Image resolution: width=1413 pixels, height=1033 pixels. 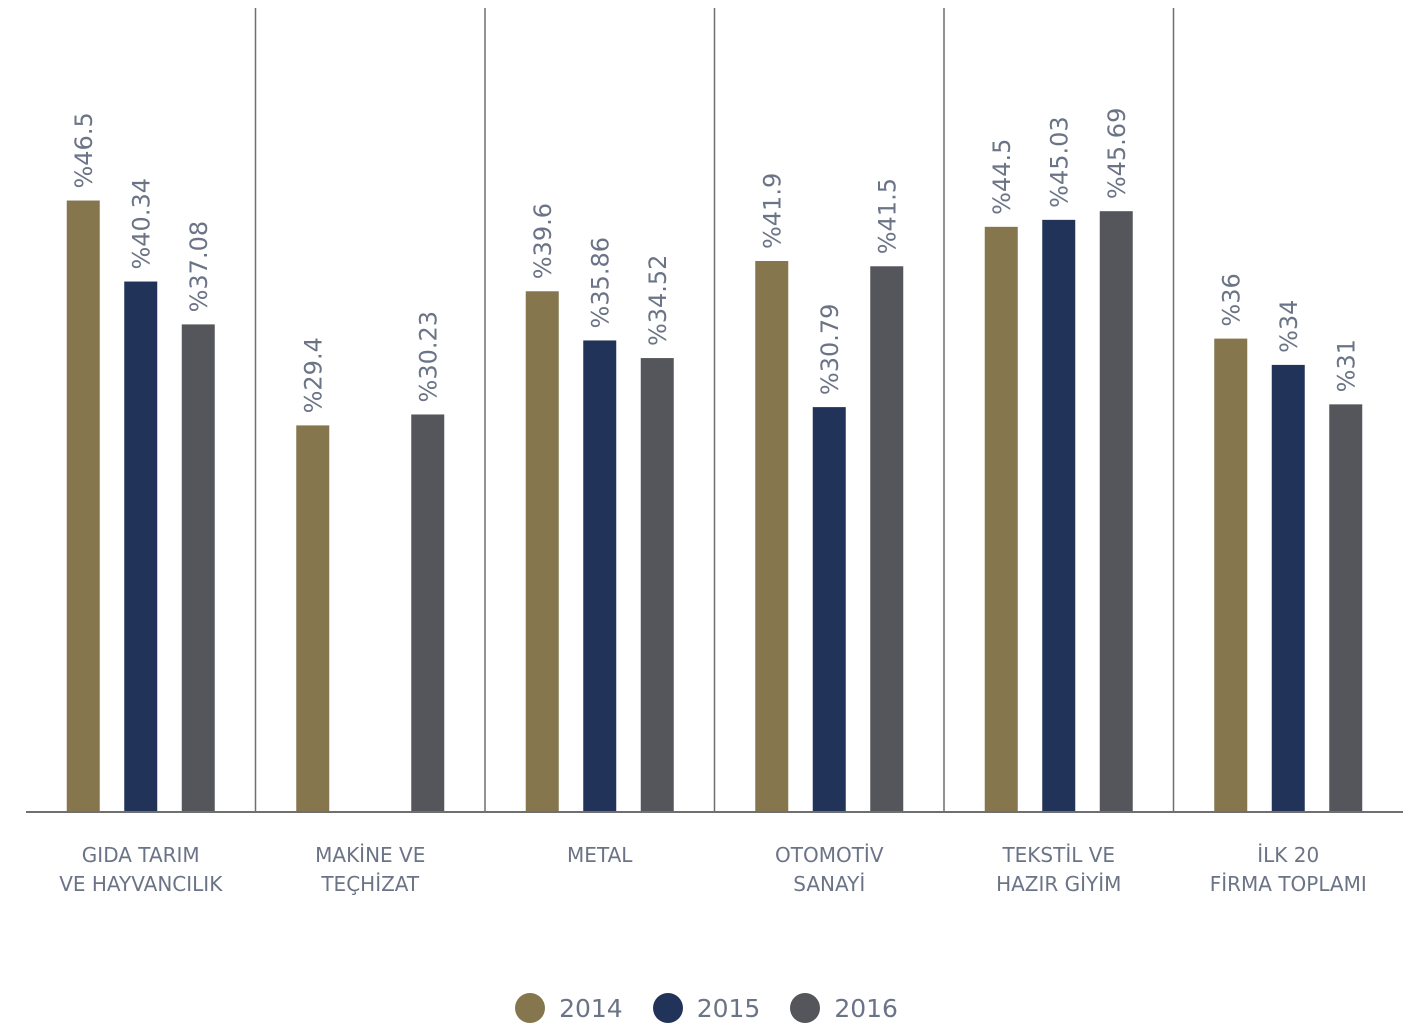 What do you see at coordinates (141, 855) in the screenshot?
I see `category-label: GIDA TARIM` at bounding box center [141, 855].